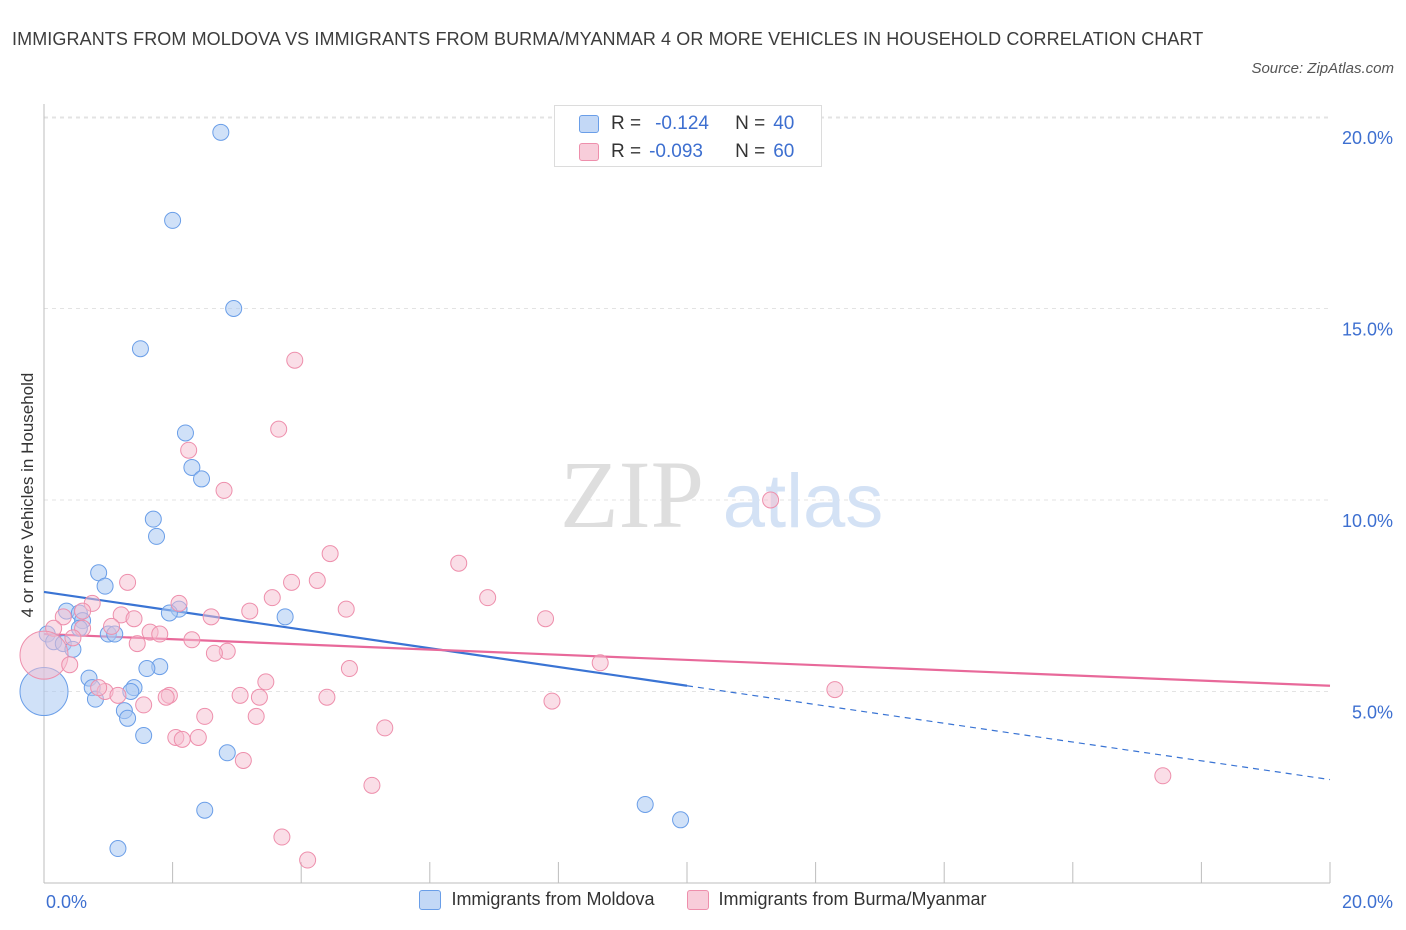 The height and width of the screenshot is (930, 1406). Describe the element at coordinates (682, 123) in the screenshot. I see `r-value: -0.124` at that location.